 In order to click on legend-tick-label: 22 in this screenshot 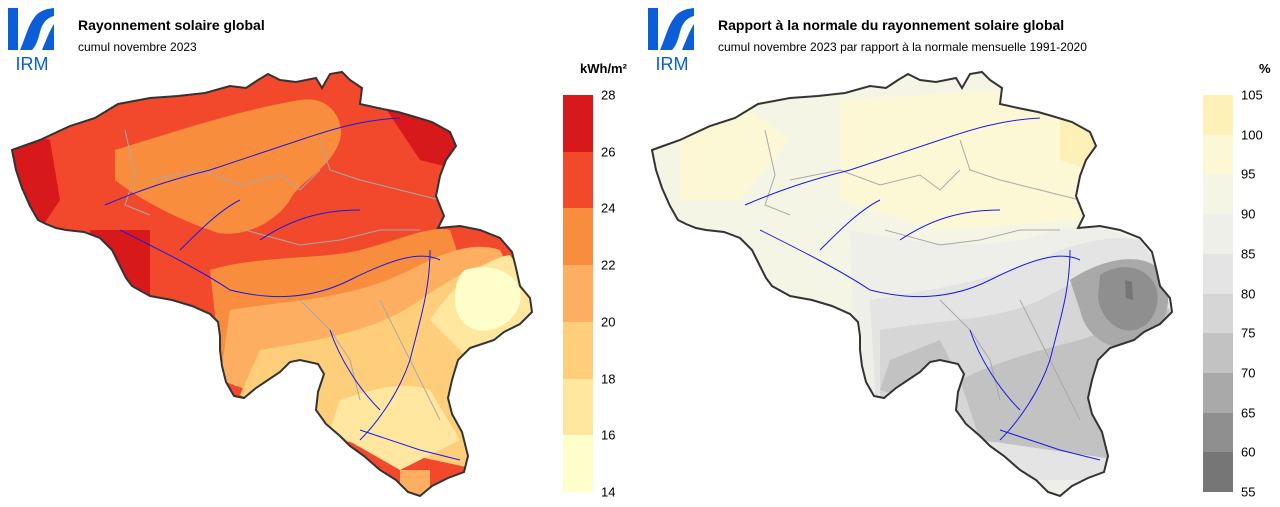, I will do `click(608, 265)`.